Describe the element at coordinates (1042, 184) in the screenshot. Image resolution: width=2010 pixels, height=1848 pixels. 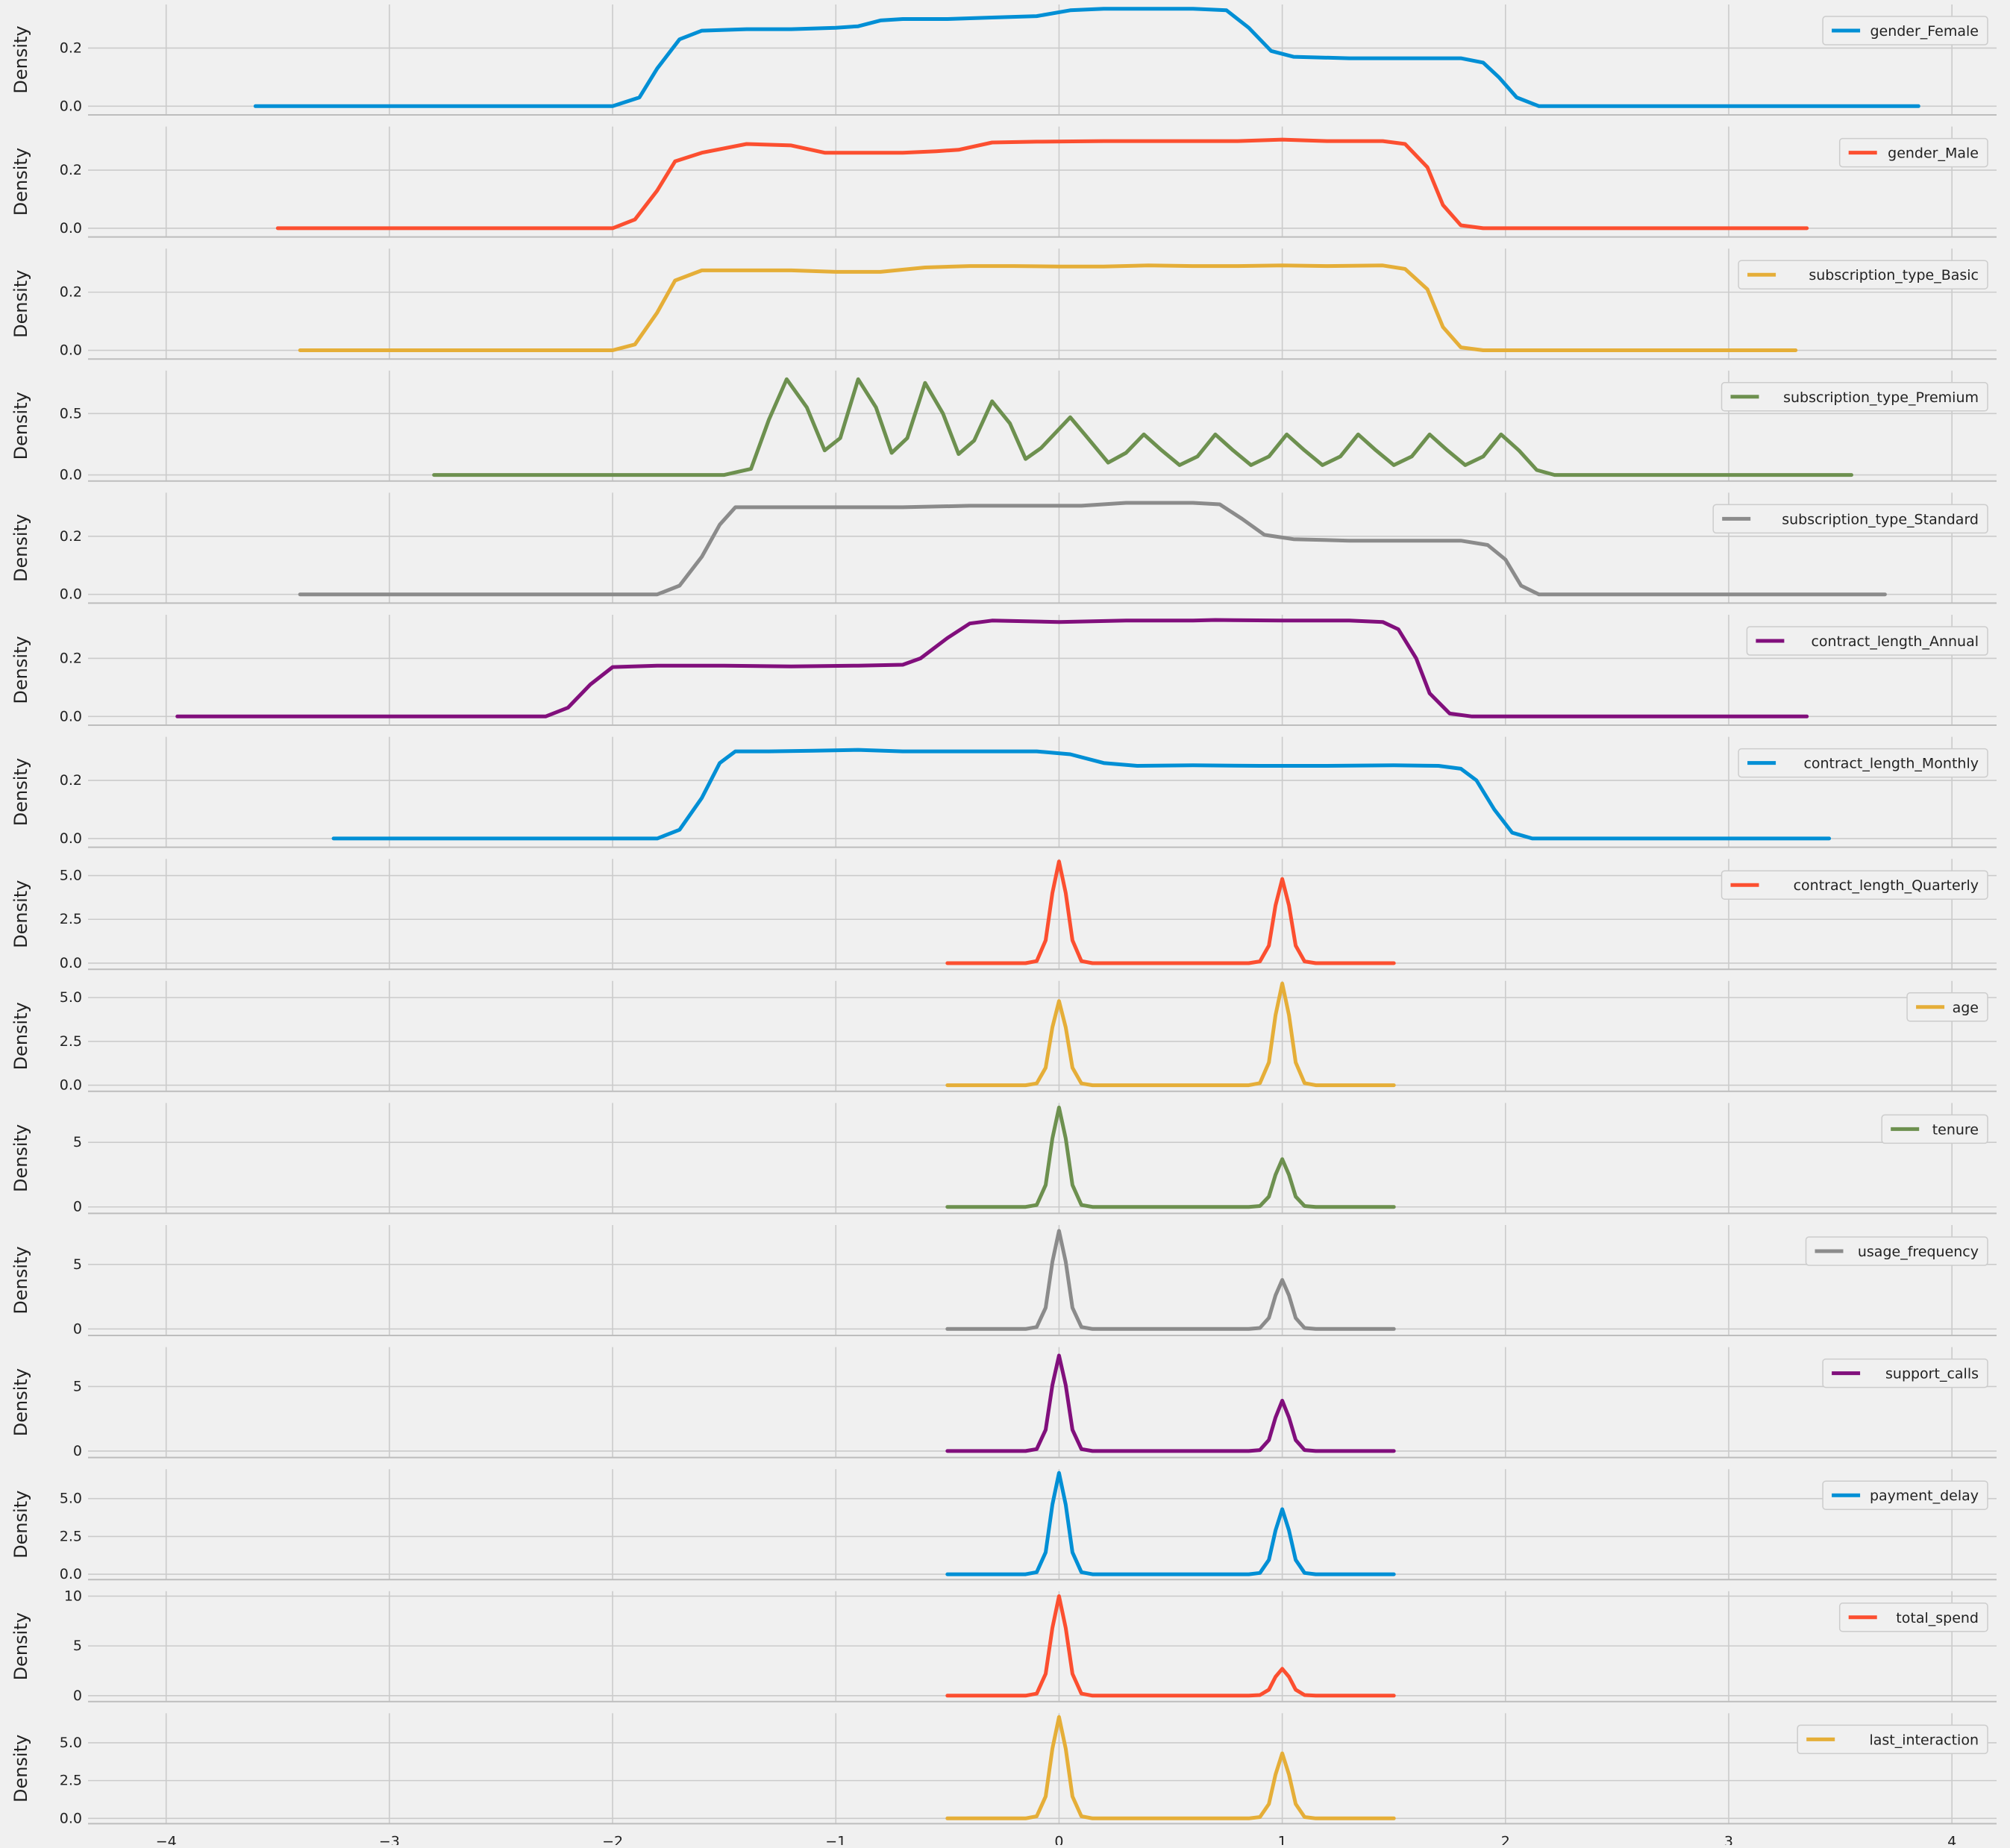
I see `density-line-gender_Male` at that location.